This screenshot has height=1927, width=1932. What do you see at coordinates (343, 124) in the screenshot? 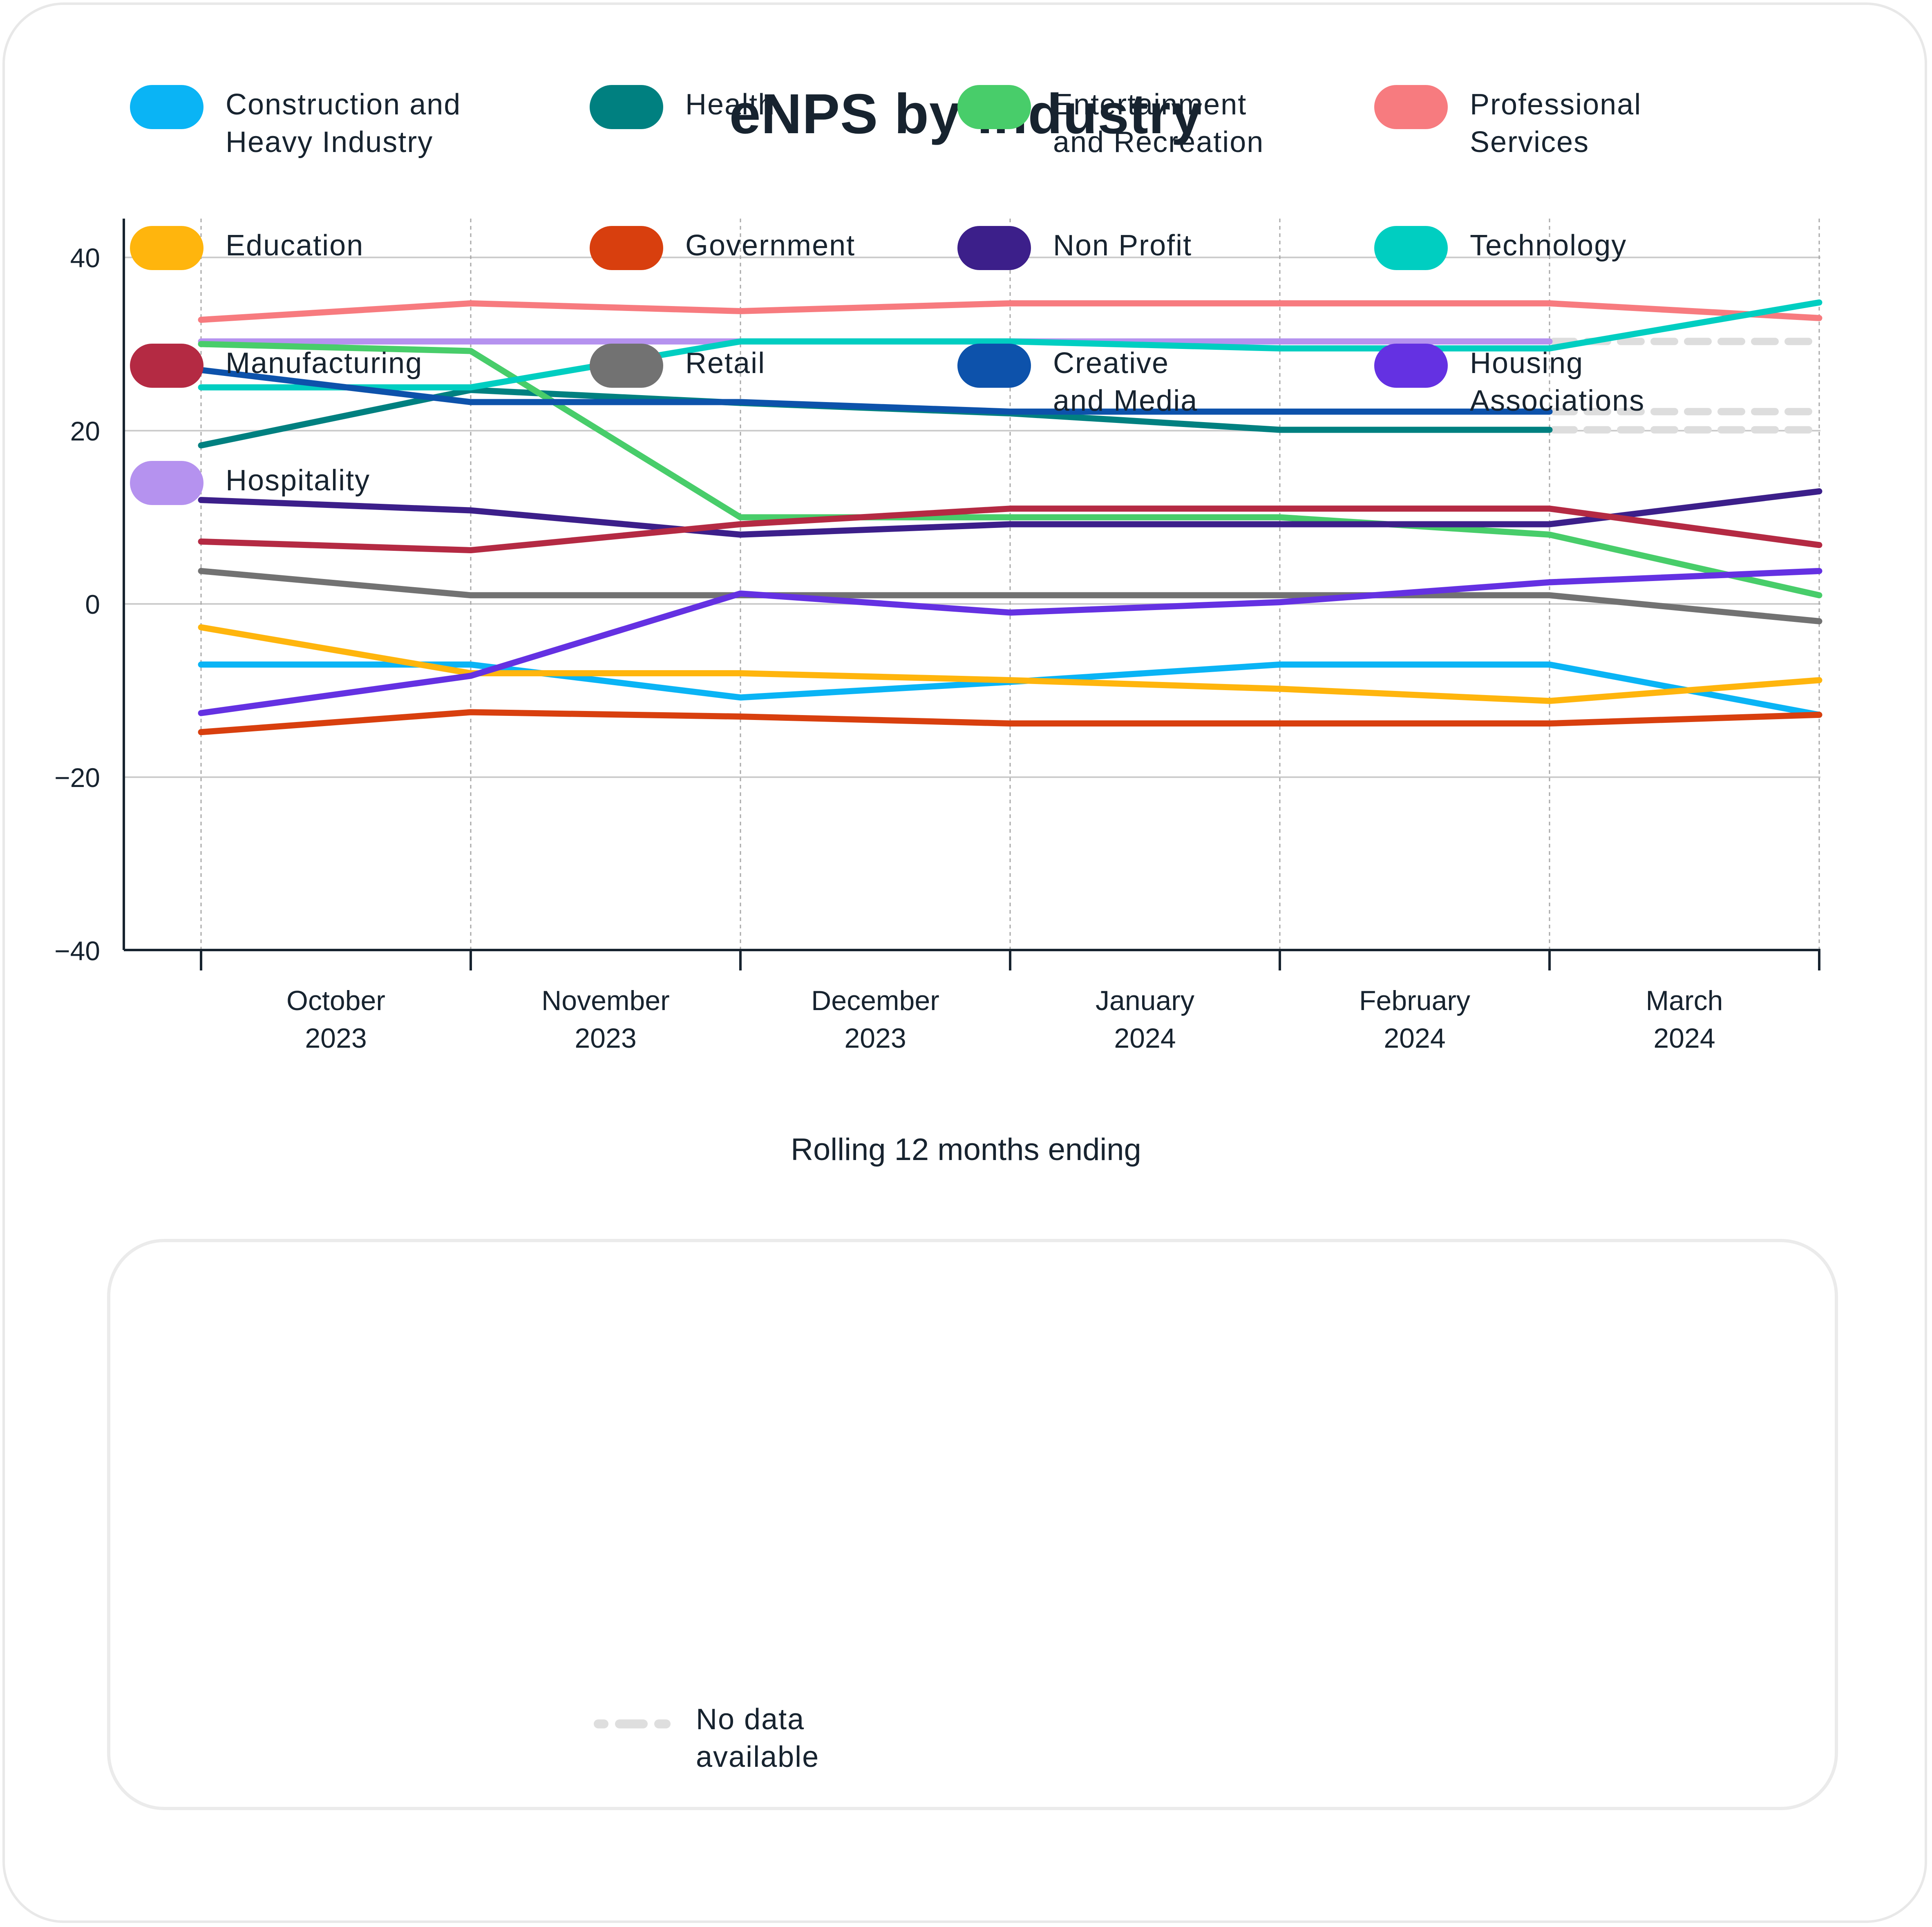
I see `legend-label: Construction and Heavy Industry` at bounding box center [343, 124].